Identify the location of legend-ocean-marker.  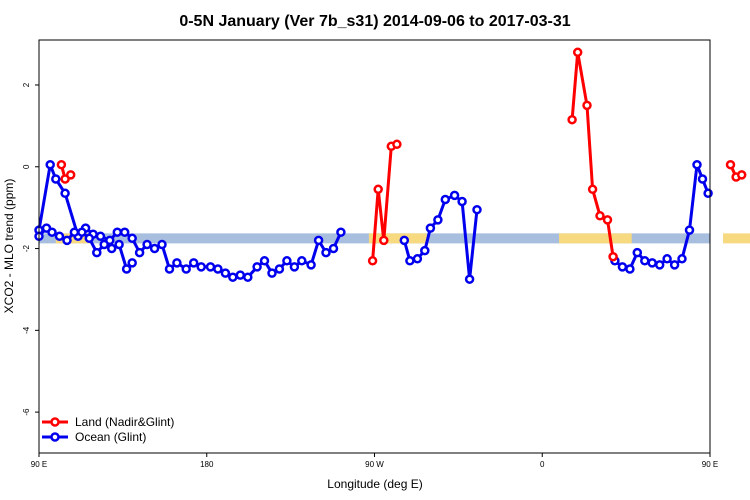
(55, 437).